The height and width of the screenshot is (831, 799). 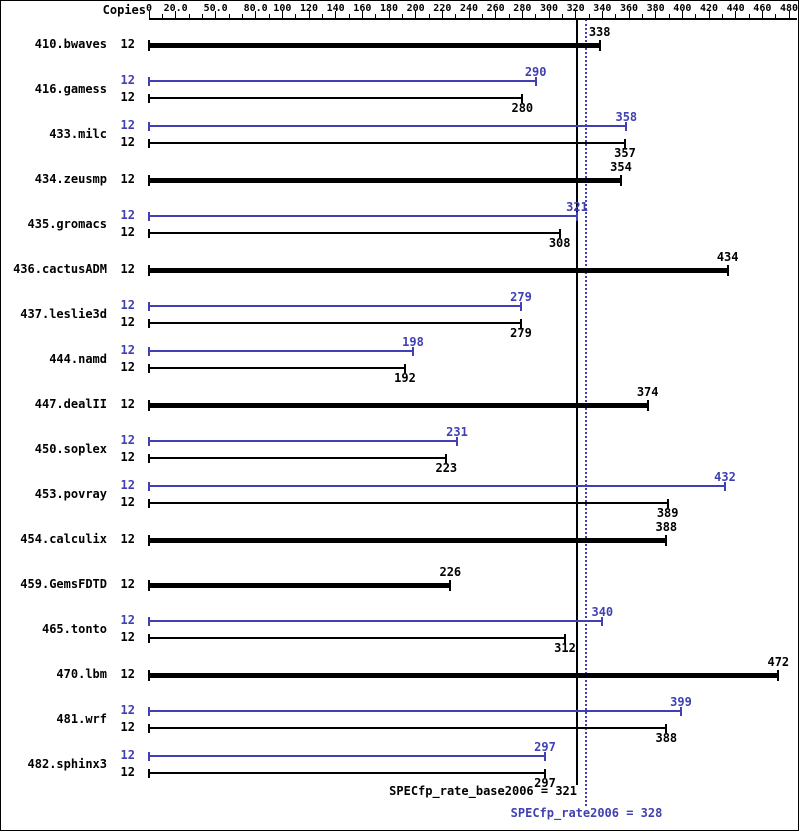 What do you see at coordinates (735, 8) in the screenshot?
I see `x-axis-tick-label: 440` at bounding box center [735, 8].